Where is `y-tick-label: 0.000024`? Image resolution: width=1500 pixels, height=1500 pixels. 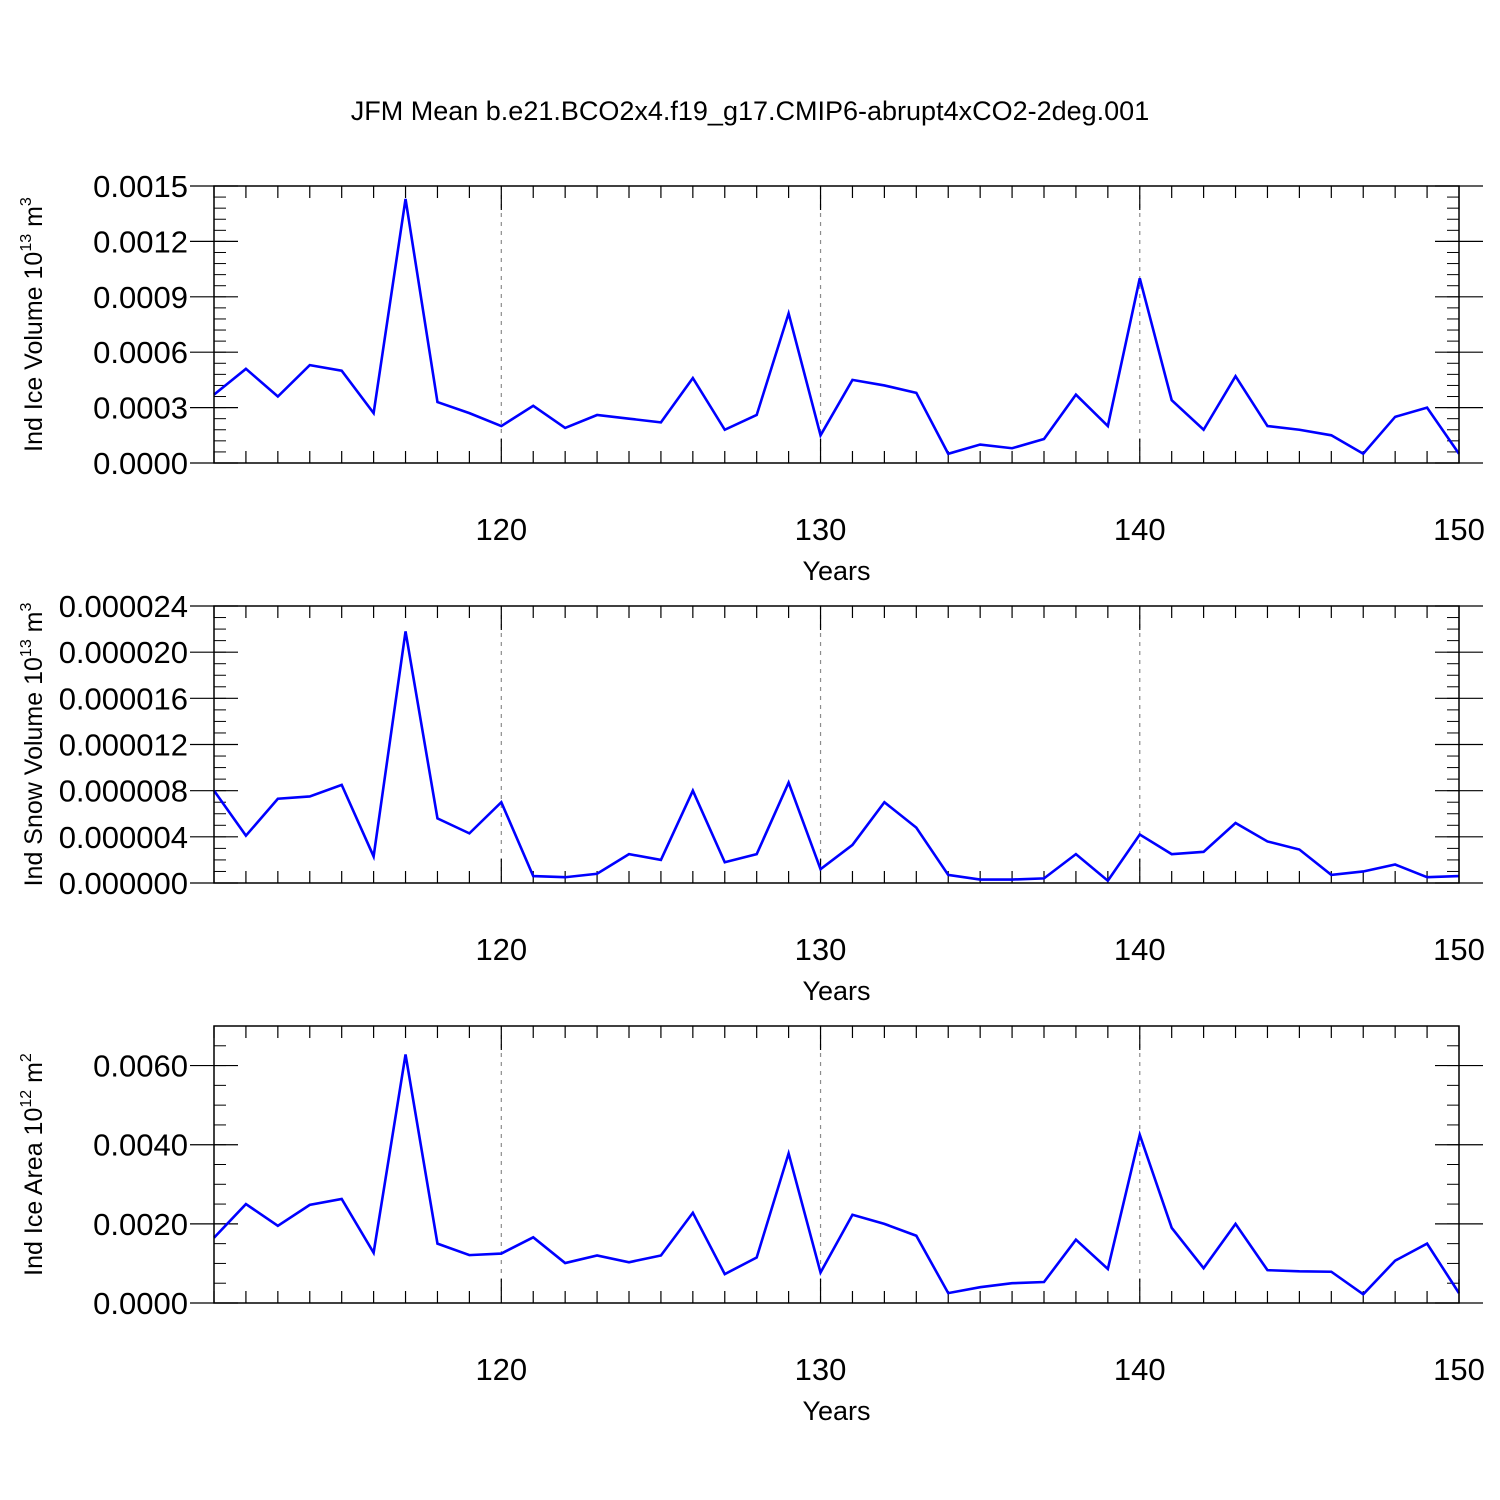
y-tick-label: 0.000024 is located at coordinates (123, 606).